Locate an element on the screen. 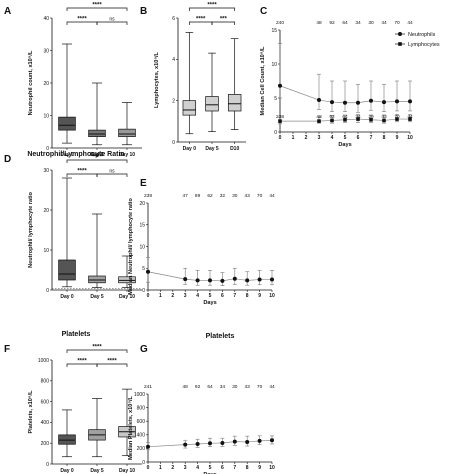 This screenshot has height=474, width=474. y-axis-label: Median Cell Count, x10⁹/L is located at coordinates (263, 80).